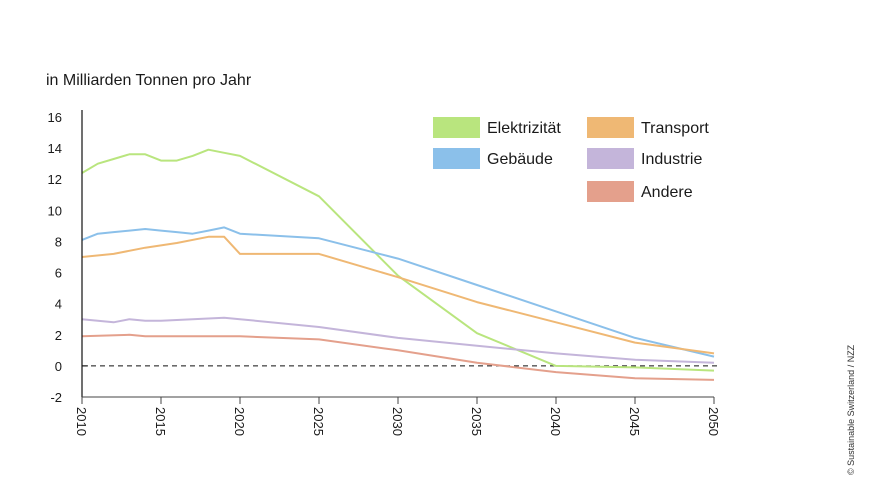 The height and width of the screenshot is (491, 871). What do you see at coordinates (667, 192) in the screenshot?
I see `legend-label: Andere` at bounding box center [667, 192].